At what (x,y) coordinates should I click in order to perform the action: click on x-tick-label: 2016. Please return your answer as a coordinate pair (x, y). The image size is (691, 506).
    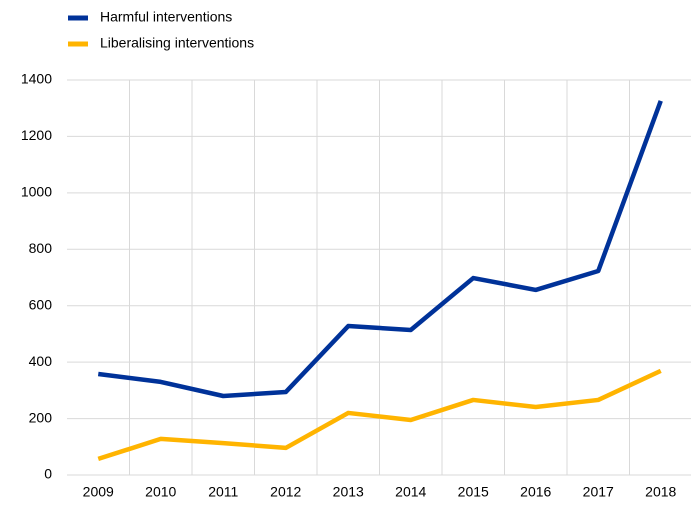
    Looking at the image, I should click on (535, 492).